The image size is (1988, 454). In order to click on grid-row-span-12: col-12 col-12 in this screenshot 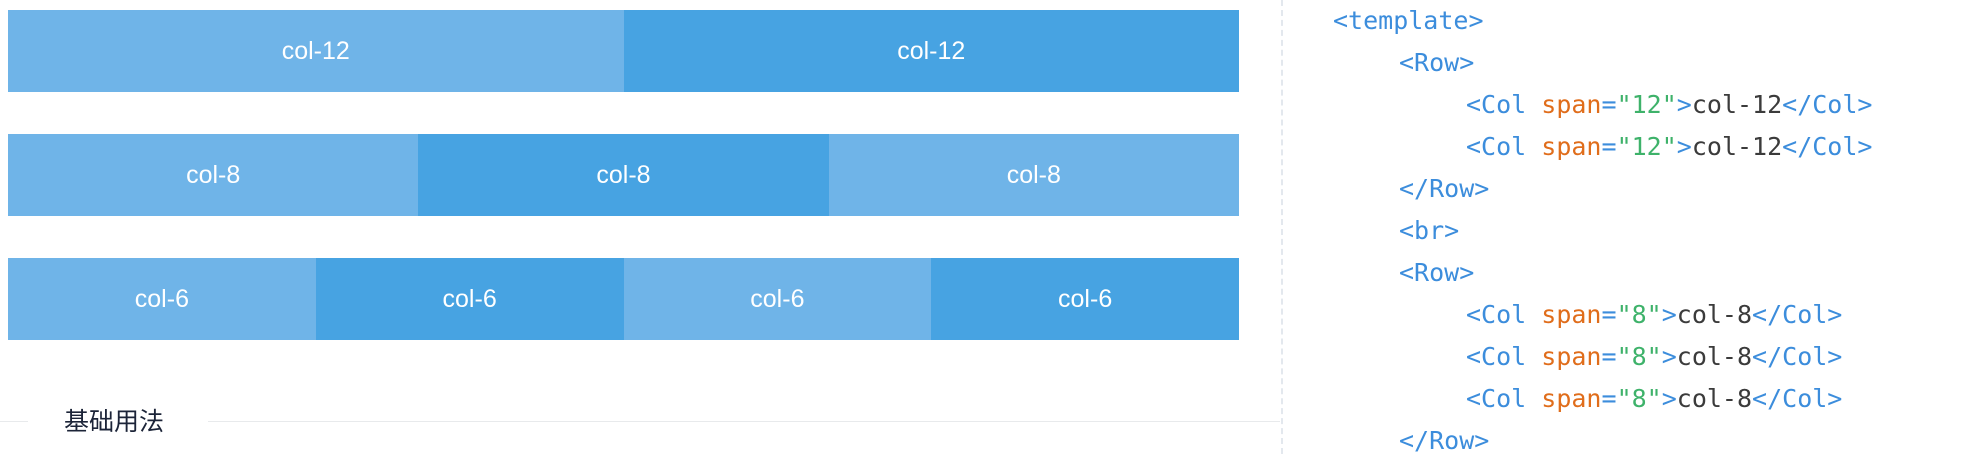, I will do `click(623, 51)`.